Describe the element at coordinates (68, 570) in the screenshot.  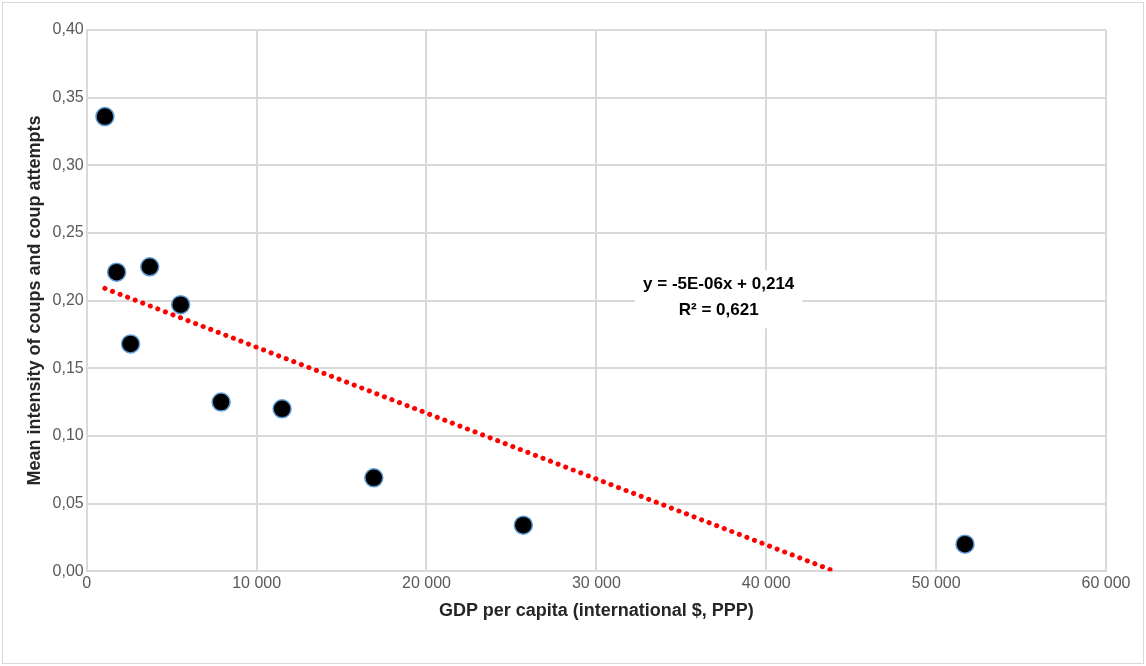
I see `y-tick-label: 0,00` at that location.